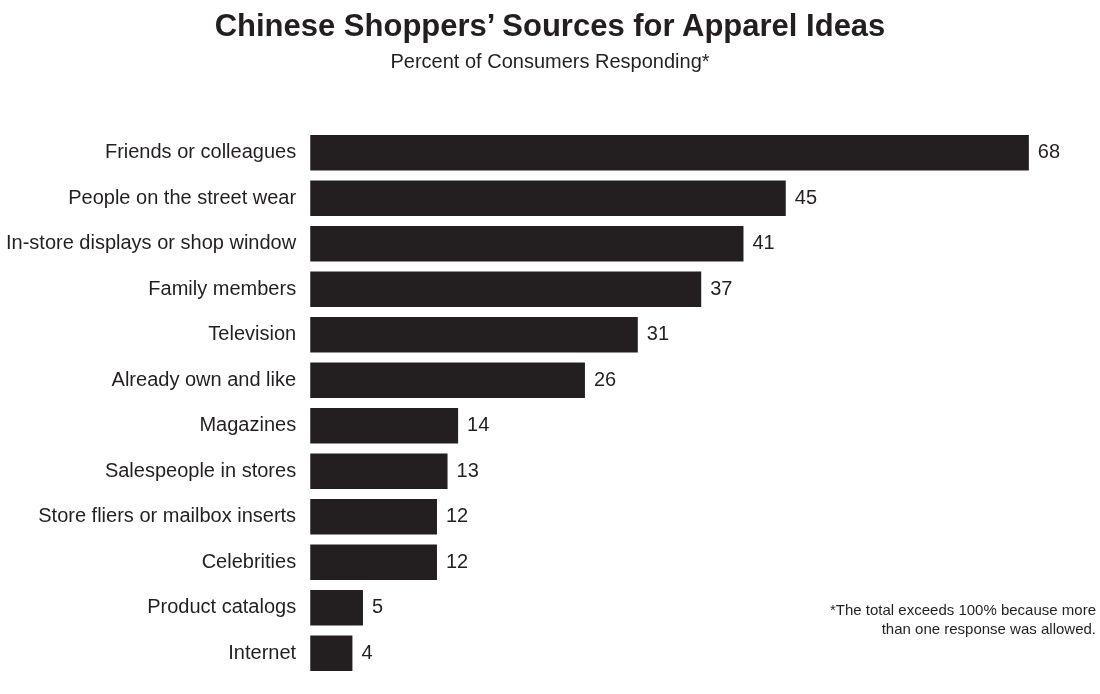  What do you see at coordinates (1049, 151) in the screenshot?
I see `data-label: 68` at bounding box center [1049, 151].